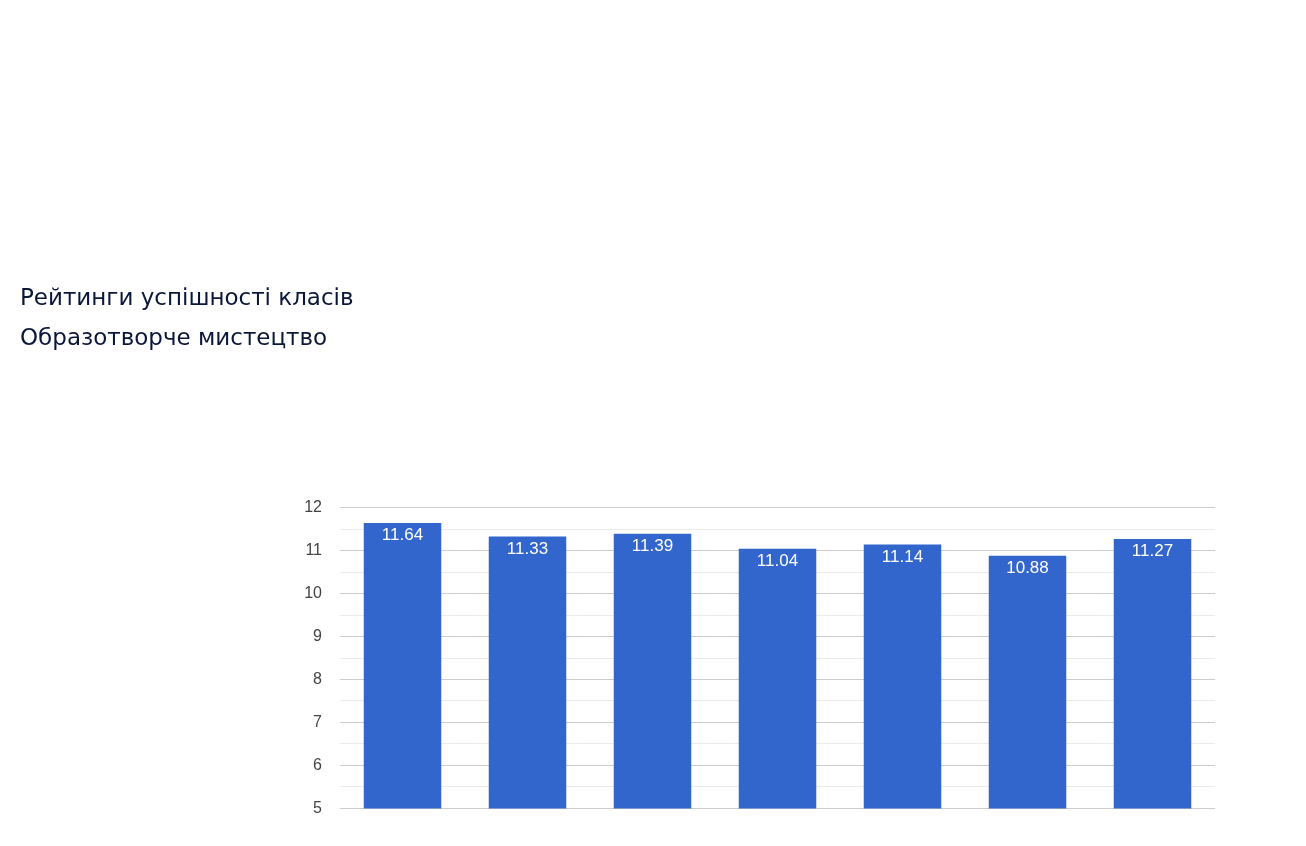 This screenshot has width=1306, height=846. I want to click on y-tick-label: 11, so click(314, 549).